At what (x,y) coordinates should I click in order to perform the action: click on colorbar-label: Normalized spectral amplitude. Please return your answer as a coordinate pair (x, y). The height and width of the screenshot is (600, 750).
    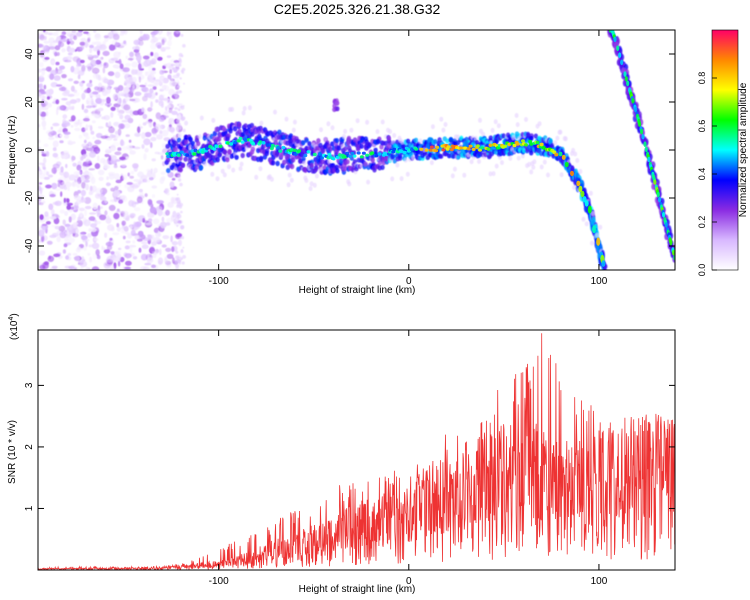
    Looking at the image, I should click on (743, 149).